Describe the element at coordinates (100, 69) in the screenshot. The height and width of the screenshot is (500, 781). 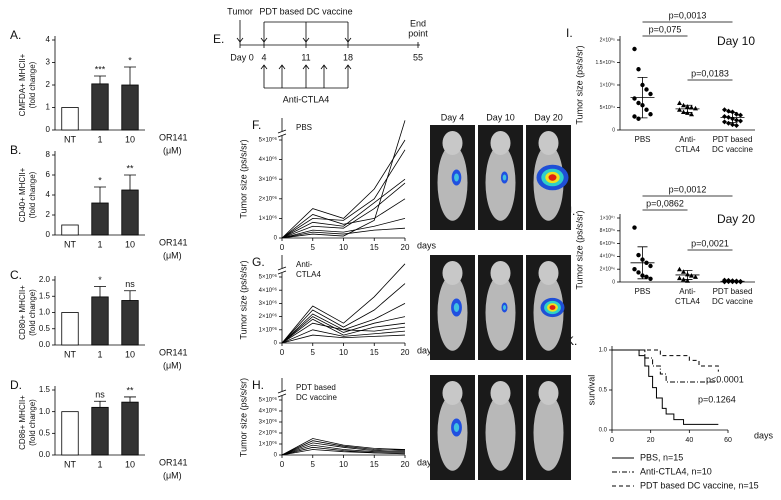
I see `significance: ***` at that location.